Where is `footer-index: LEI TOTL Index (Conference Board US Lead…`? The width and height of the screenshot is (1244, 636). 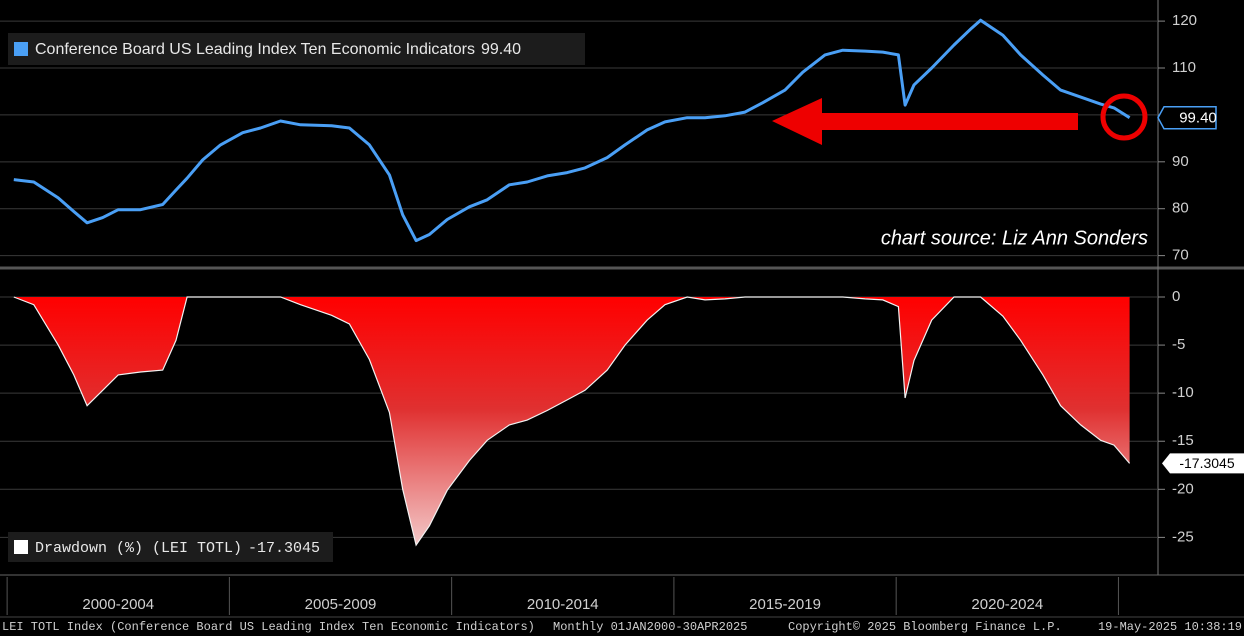
footer-index: LEI TOTL Index (Conference Board US Lead… is located at coordinates (268, 627).